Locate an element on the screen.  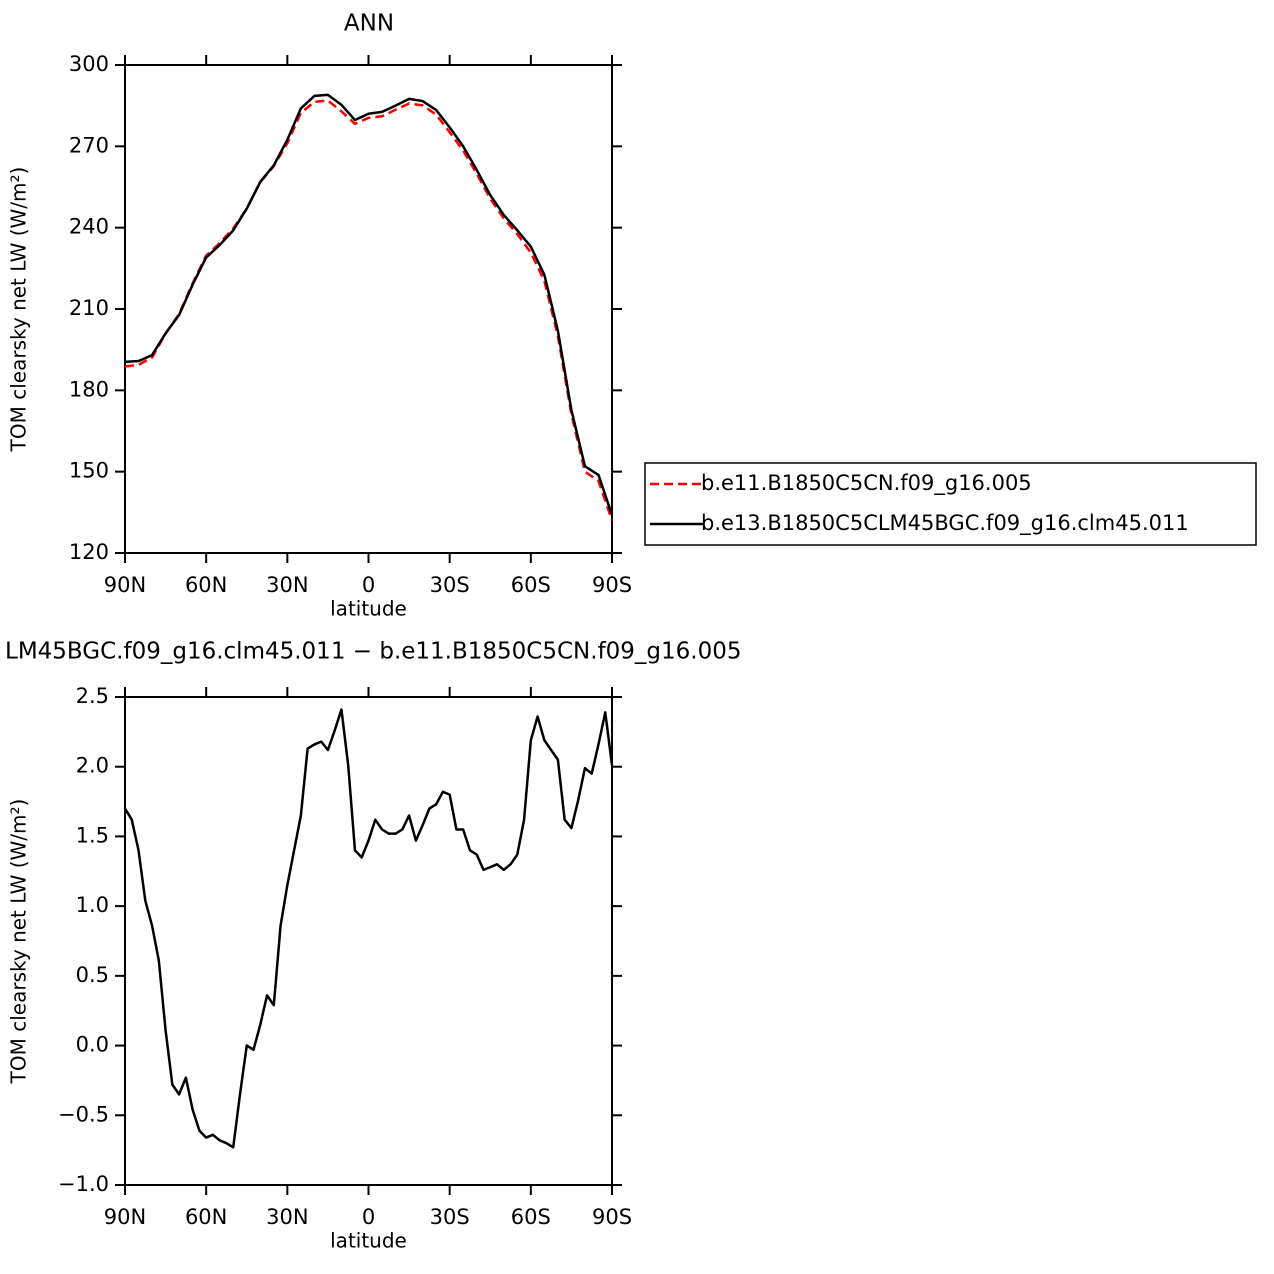
y-tick-label: −1.0 is located at coordinates (83, 1184).